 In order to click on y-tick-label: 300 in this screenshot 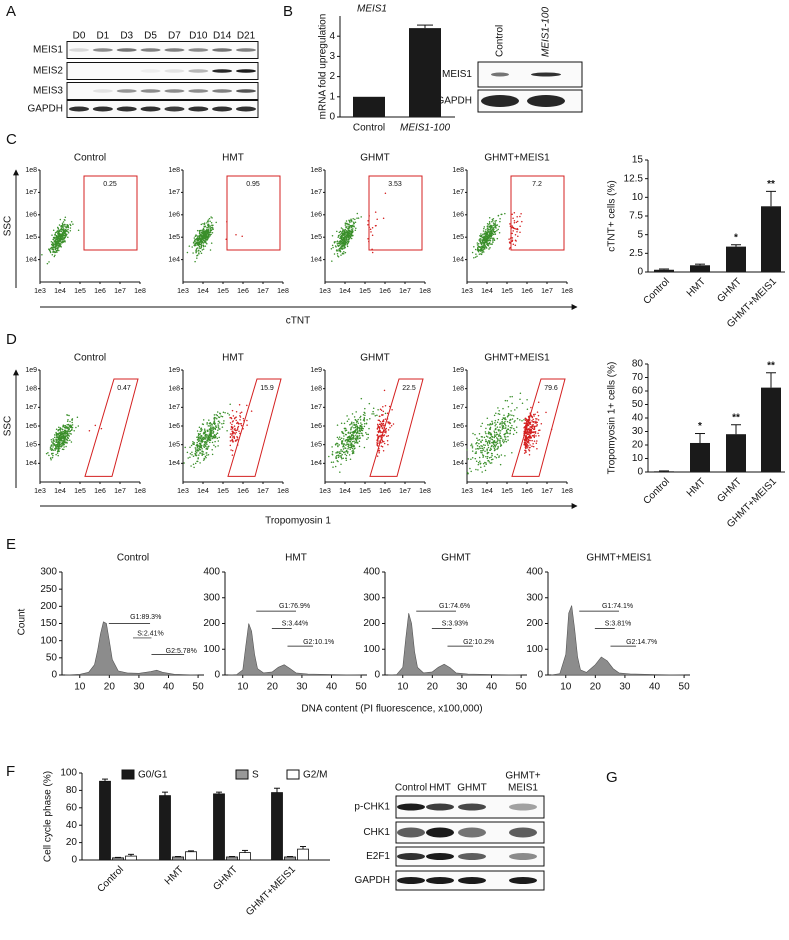, I will do `click(534, 597)`.